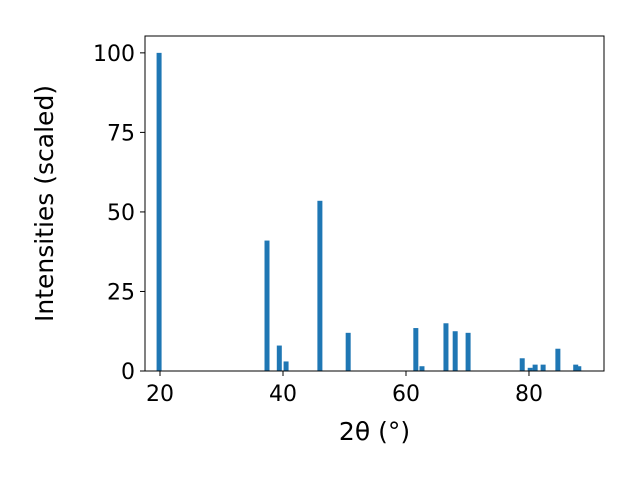 The image size is (640, 480). What do you see at coordinates (283, 394) in the screenshot?
I see `x-tick-label: 40` at bounding box center [283, 394].